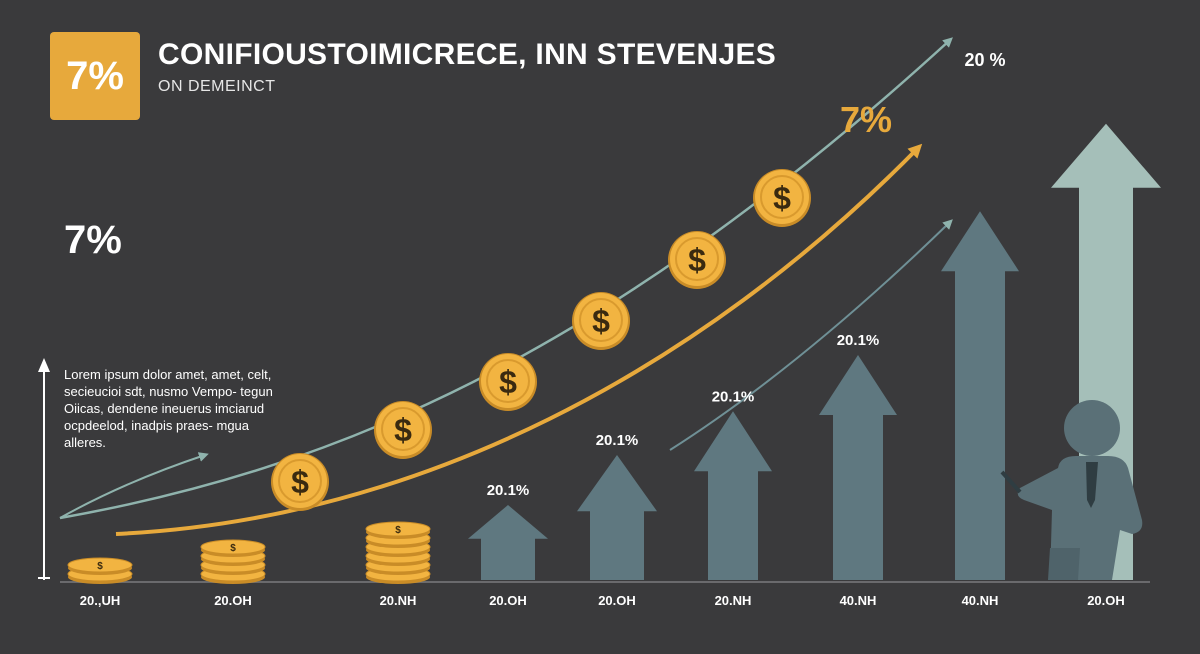 Image resolution: width=1200 pixels, height=654 pixels. I want to click on y-axis-arrow-icon, so click(44, 365).